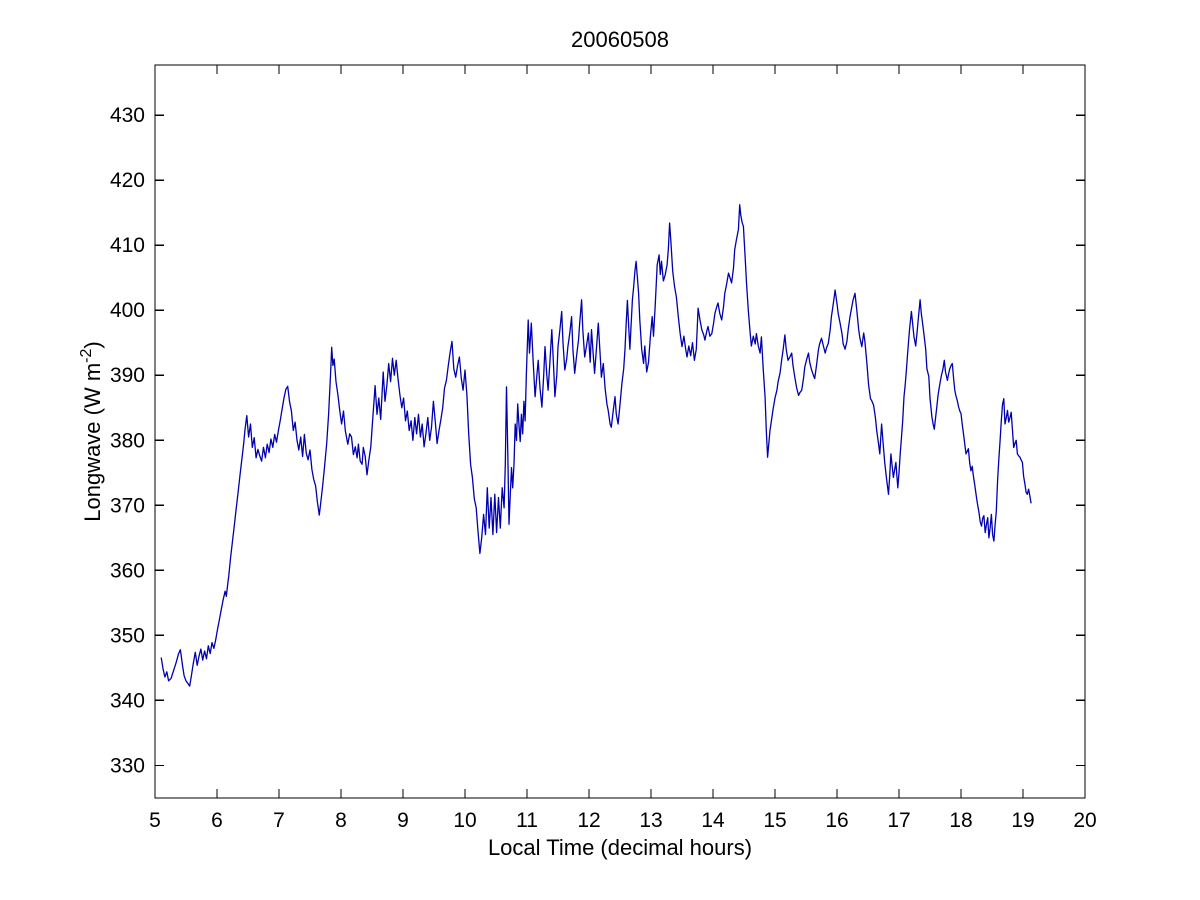 This screenshot has width=1200, height=900. Describe the element at coordinates (127, 180) in the screenshot. I see `y-tick-label: 420` at that location.